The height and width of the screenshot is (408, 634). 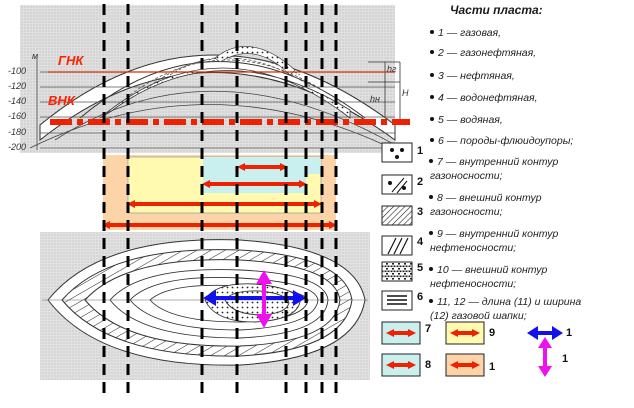 What do you see at coordinates (420, 242) in the screenshot?
I see `pattern-key-4: 4` at bounding box center [420, 242].